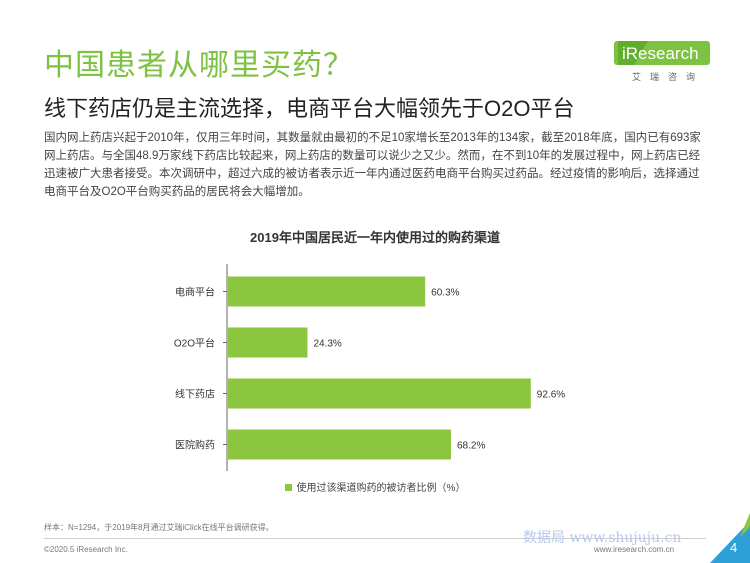  I want to click on website-url: www.iresearch.com.cn, so click(634, 549).